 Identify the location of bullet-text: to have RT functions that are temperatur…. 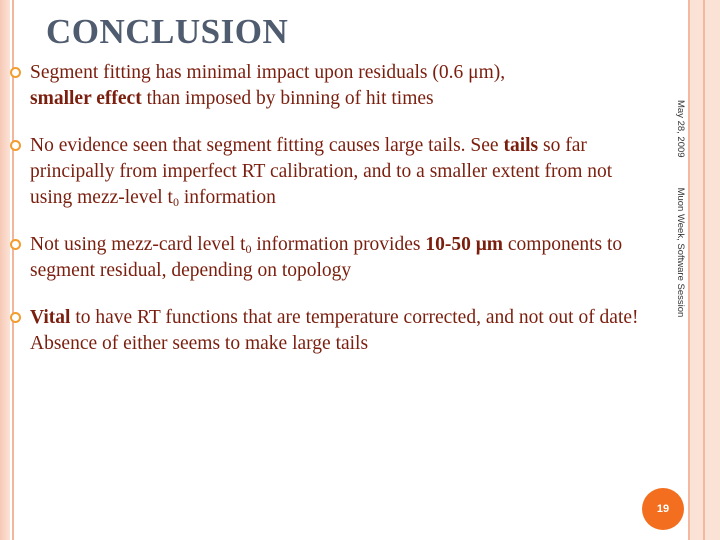
(334, 330).